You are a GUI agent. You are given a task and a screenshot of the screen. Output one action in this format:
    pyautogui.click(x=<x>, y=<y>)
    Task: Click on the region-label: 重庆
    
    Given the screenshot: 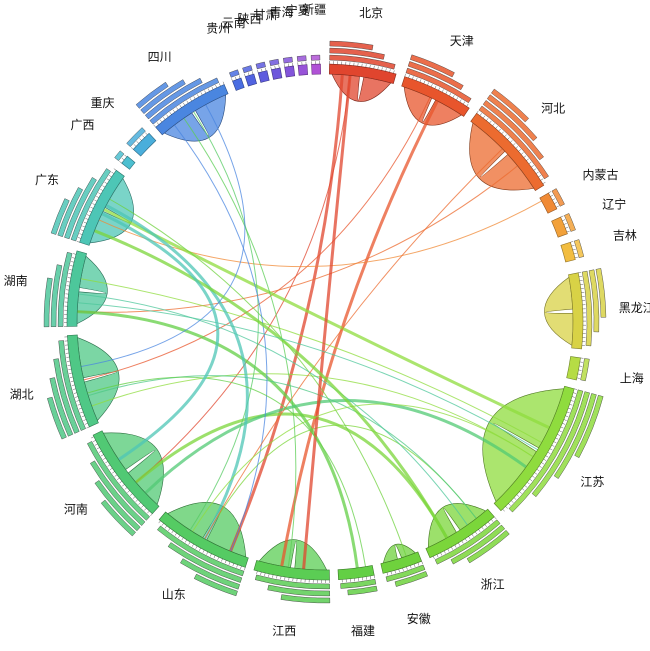 What is the action you would take?
    pyautogui.click(x=102, y=103)
    